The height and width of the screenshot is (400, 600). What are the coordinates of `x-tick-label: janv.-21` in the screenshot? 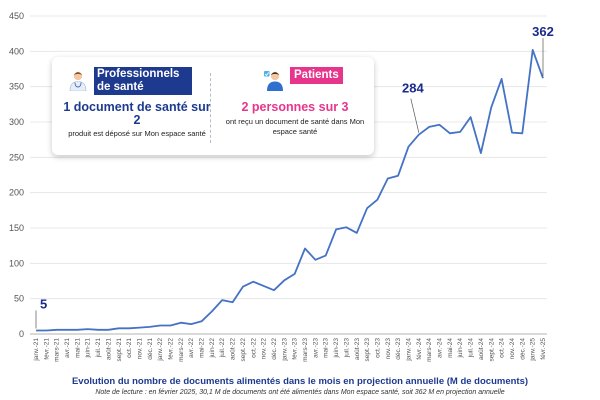 It's located at (36, 350).